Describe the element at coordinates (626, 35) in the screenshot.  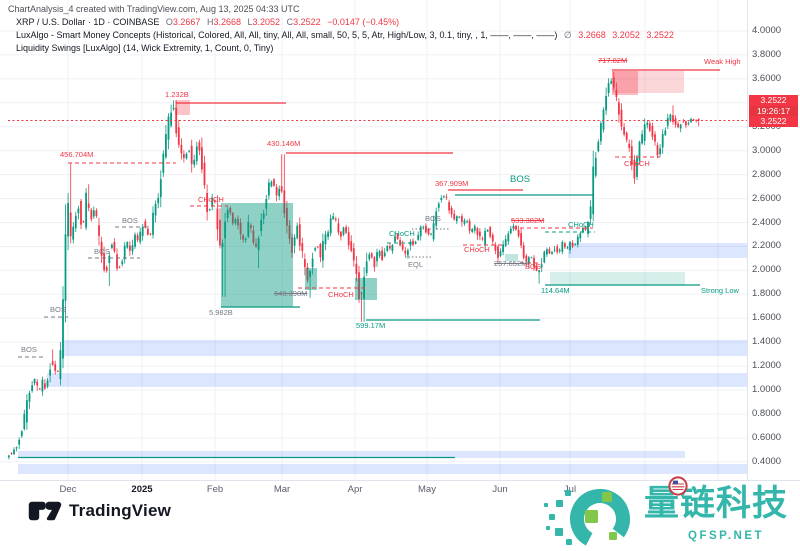
I see `smc-value-2: 3.2052` at that location.